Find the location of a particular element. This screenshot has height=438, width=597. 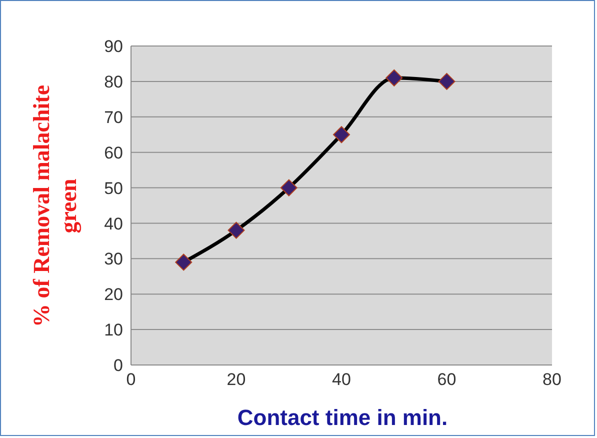

y-tick-label: 20 is located at coordinates (113, 294).